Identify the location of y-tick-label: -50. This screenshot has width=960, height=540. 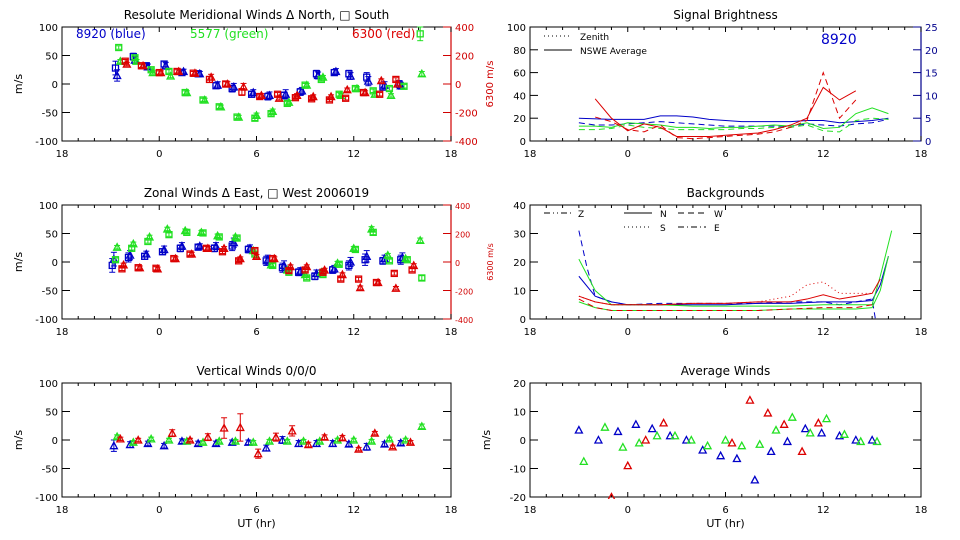
(50, 470).